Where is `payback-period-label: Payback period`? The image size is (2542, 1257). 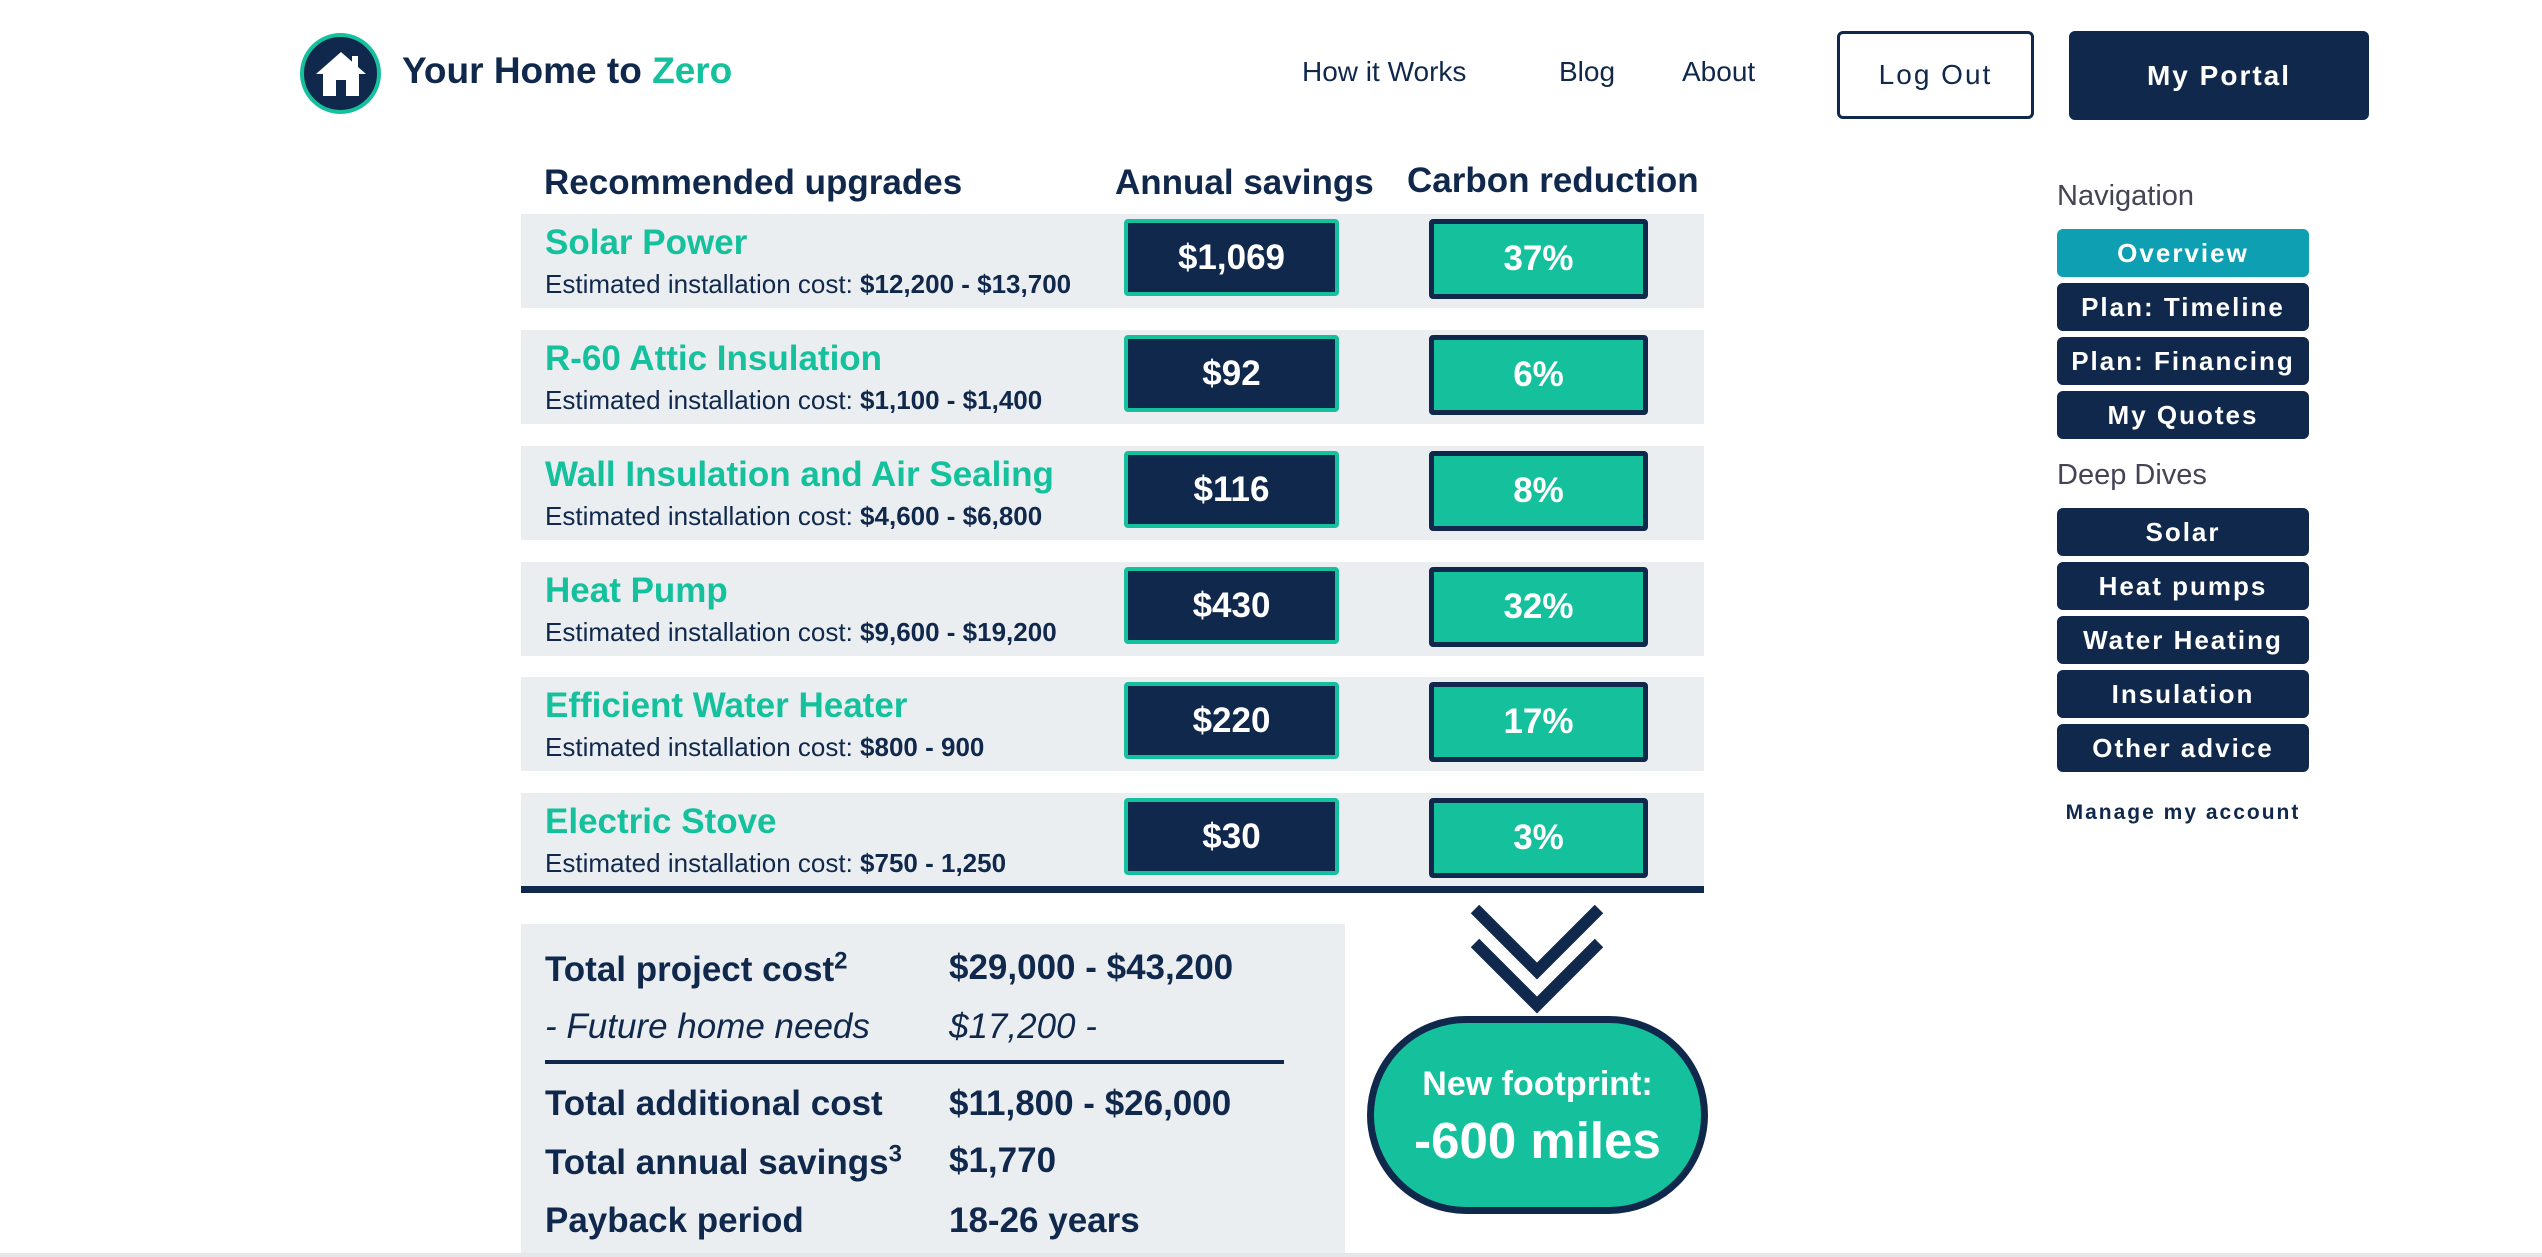
payback-period-label: Payback period is located at coordinates (674, 1220).